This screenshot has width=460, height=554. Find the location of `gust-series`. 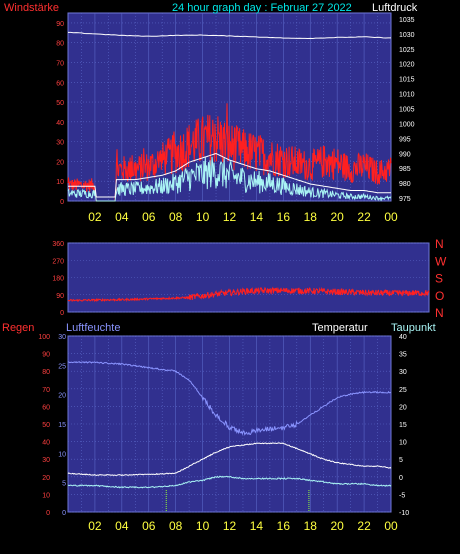

gust-series is located at coordinates (229, 152).